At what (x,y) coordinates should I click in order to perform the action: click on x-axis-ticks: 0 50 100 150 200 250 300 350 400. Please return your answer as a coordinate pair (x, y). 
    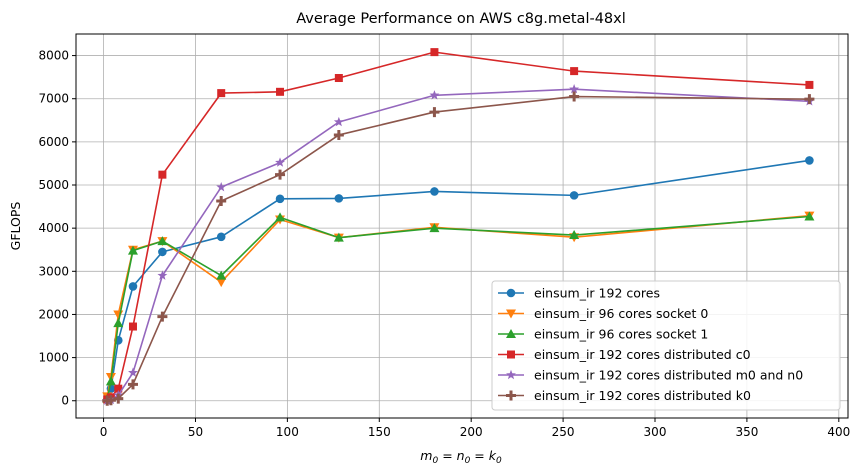
    Looking at the image, I should click on (475, 428).